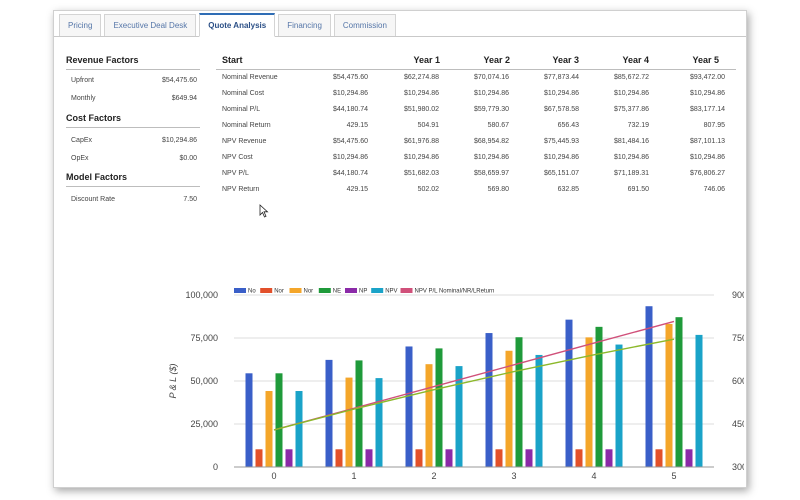 The image size is (800, 500). Describe the element at coordinates (391, 292) in the screenshot. I see `legend-label: NPV` at that location.